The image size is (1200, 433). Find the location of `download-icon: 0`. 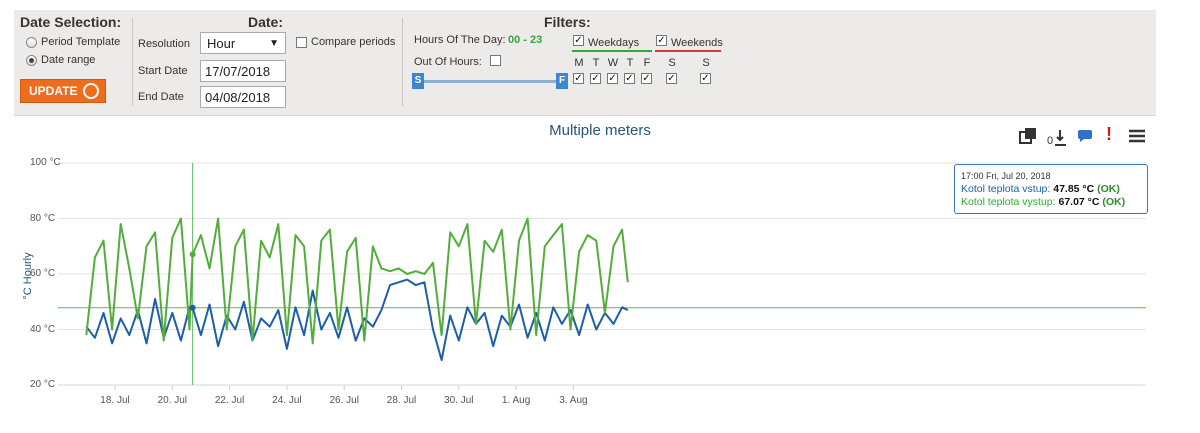

download-icon: 0 is located at coordinates (1058, 138).